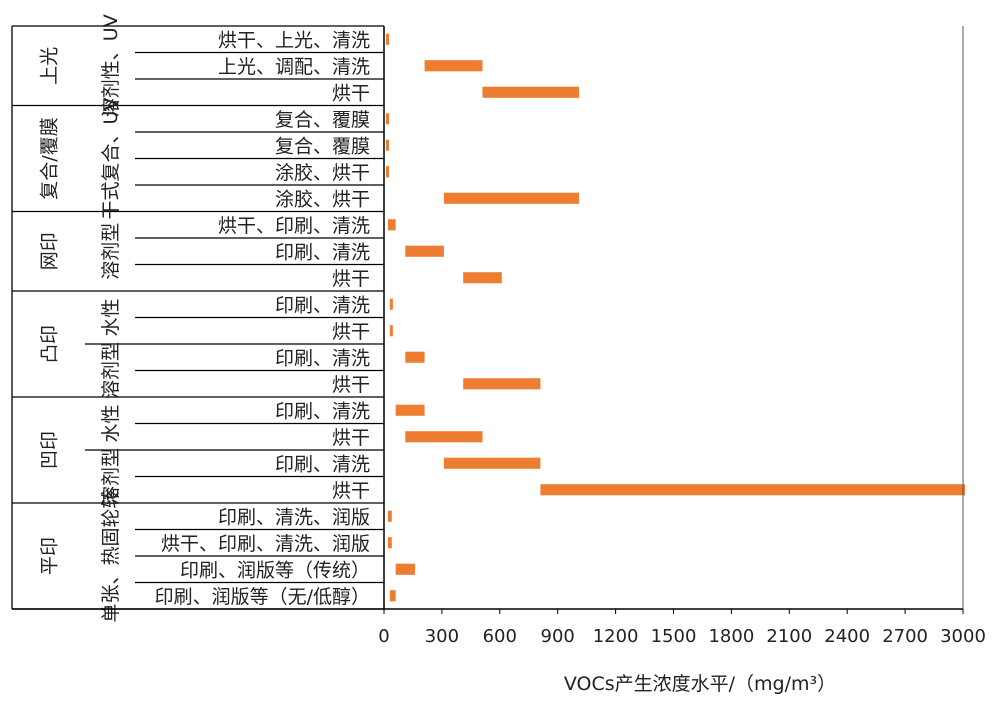  What do you see at coordinates (789, 636) in the screenshot?
I see `x-tick-label: 2100` at bounding box center [789, 636].